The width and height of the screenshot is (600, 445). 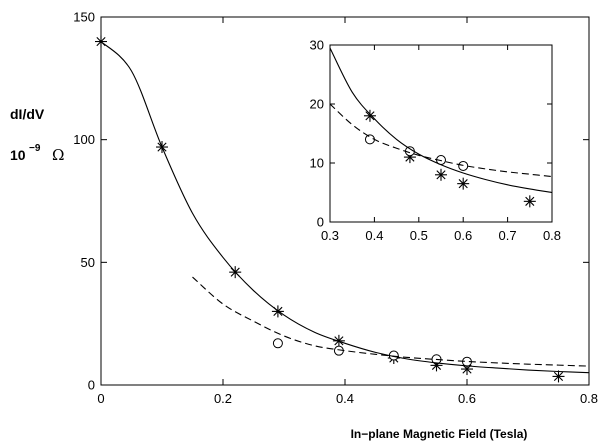 What do you see at coordinates (27, 114) in the screenshot?
I see `y-axis-label-line1: dI/dV` at bounding box center [27, 114].